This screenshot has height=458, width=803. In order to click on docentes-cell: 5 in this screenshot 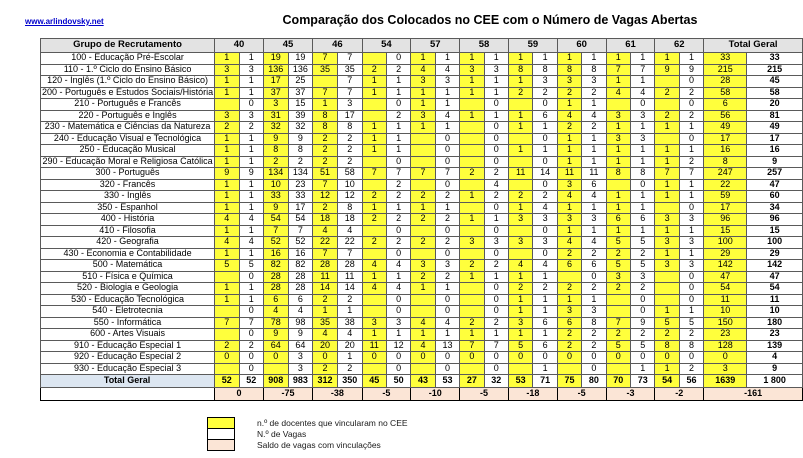, I will do `click(520, 345)`.